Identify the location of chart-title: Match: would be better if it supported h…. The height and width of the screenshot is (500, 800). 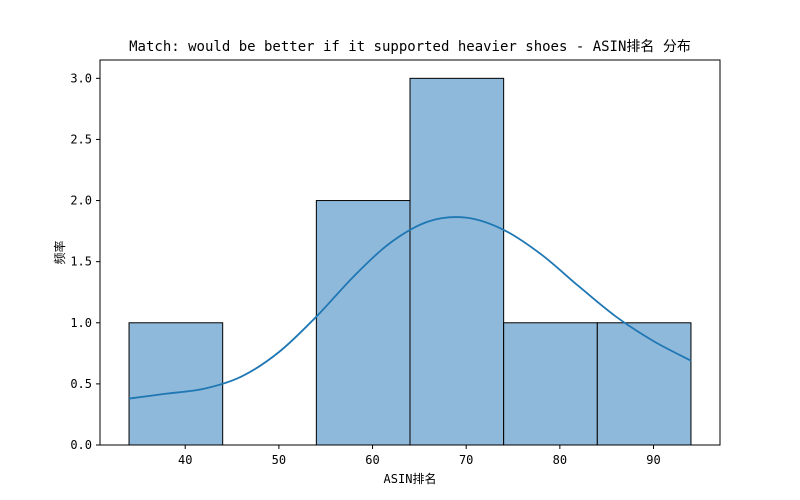
(410, 47).